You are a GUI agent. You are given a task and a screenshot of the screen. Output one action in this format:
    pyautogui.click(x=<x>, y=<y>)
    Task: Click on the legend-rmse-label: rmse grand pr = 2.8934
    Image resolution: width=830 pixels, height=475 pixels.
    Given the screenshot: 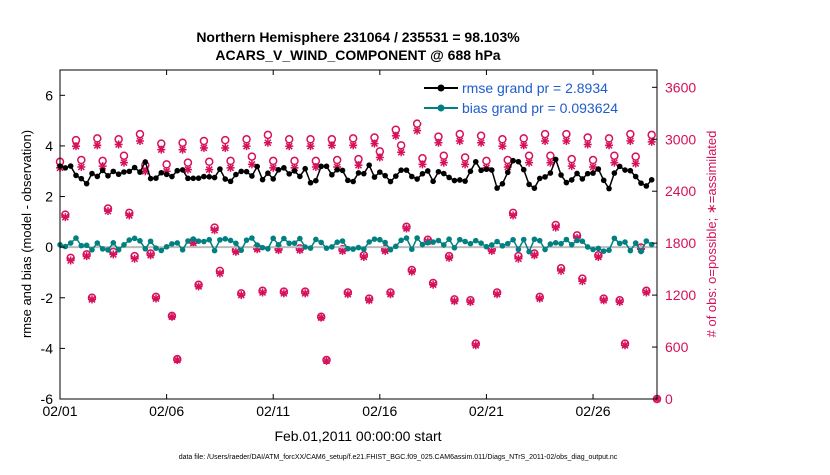 What is the action you would take?
    pyautogui.click(x=535, y=88)
    